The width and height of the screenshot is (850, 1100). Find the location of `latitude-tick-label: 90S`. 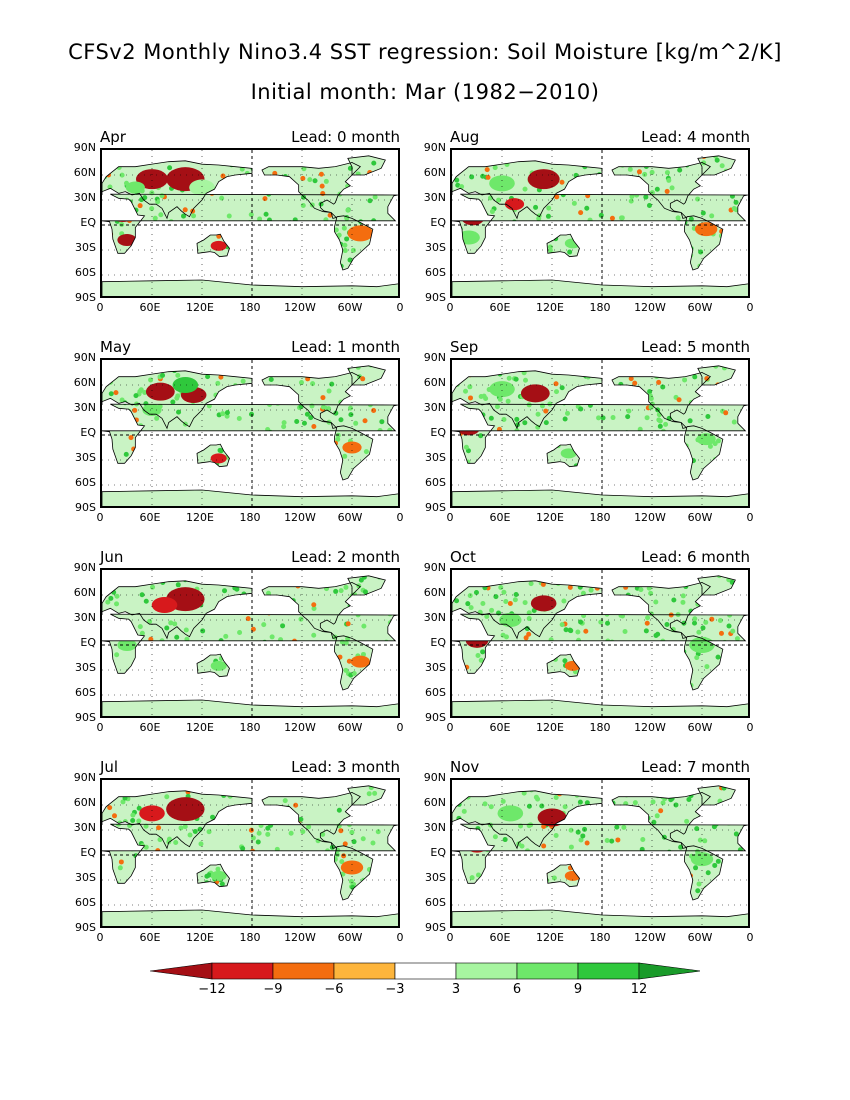

latitude-tick-label: 90S is located at coordinates (85, 507).